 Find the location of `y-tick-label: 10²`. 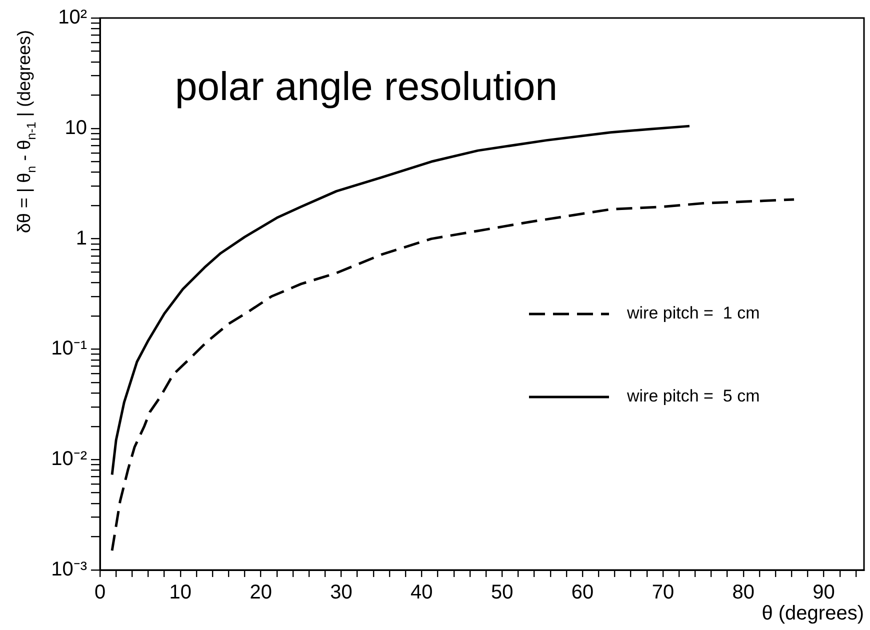

y-tick-label: 10² is located at coordinates (73, 17).